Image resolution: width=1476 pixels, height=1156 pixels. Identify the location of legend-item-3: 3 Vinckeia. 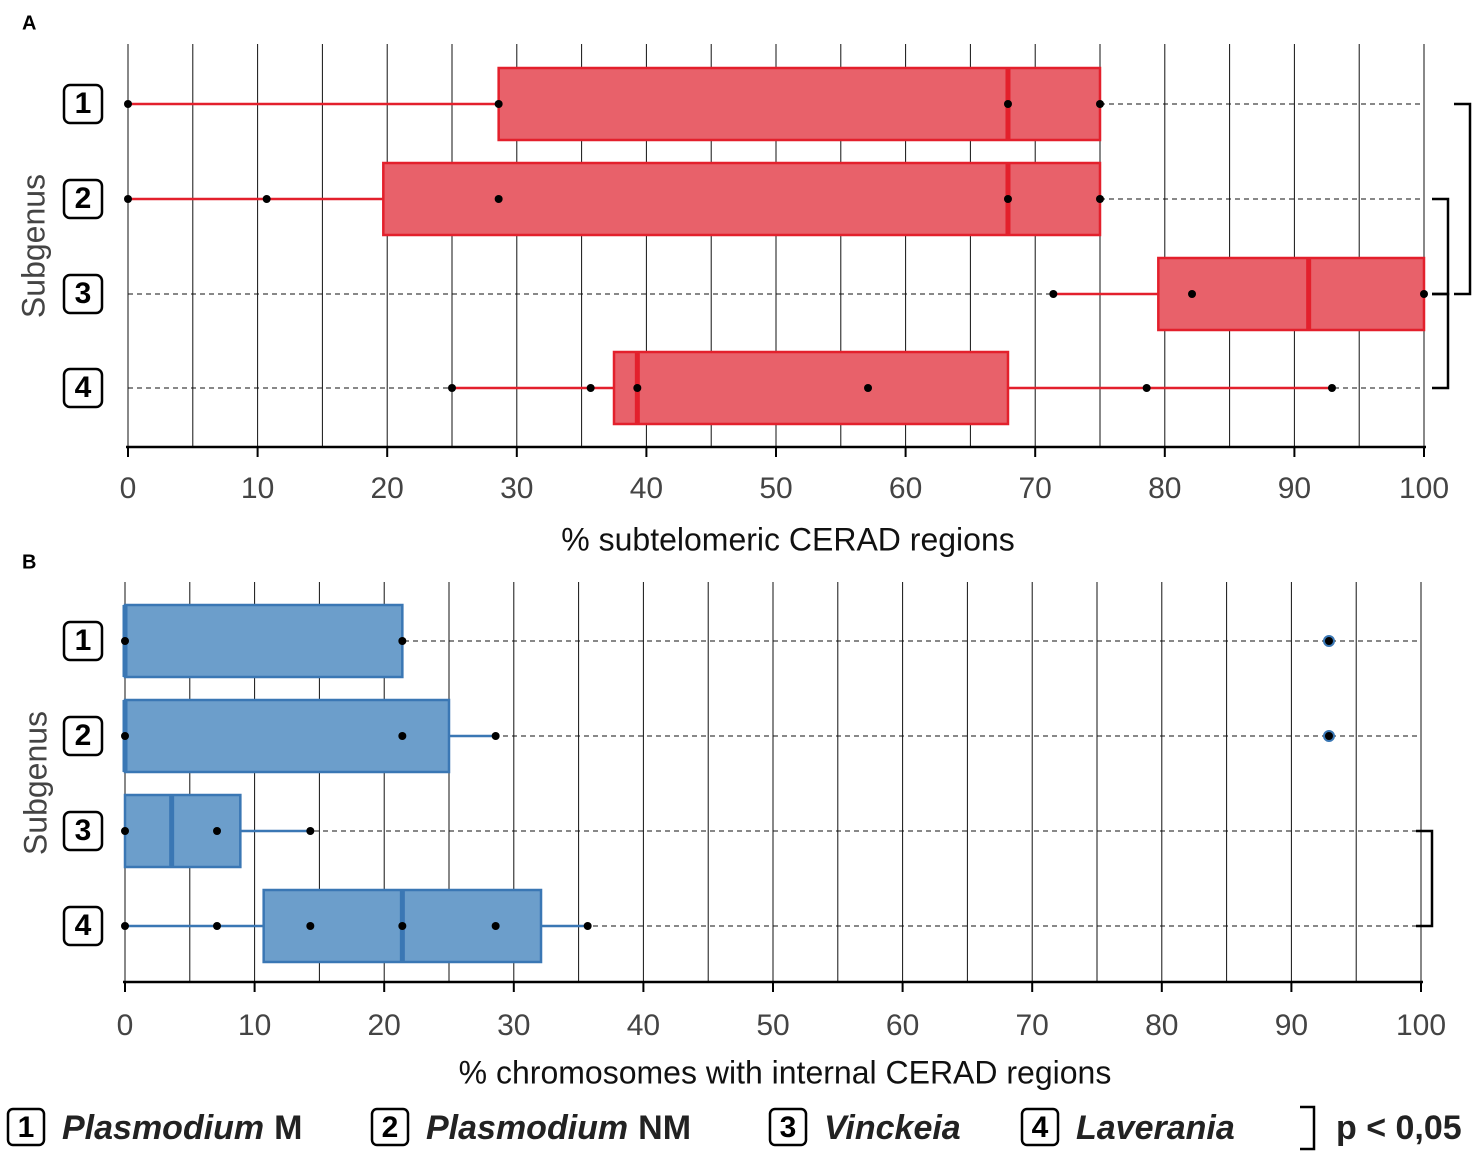
(864, 1127).